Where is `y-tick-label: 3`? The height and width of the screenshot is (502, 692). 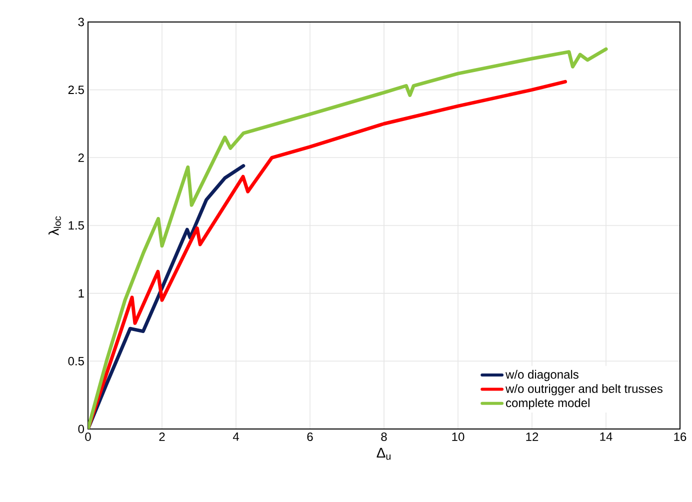 y-tick-label: 3 is located at coordinates (81, 22).